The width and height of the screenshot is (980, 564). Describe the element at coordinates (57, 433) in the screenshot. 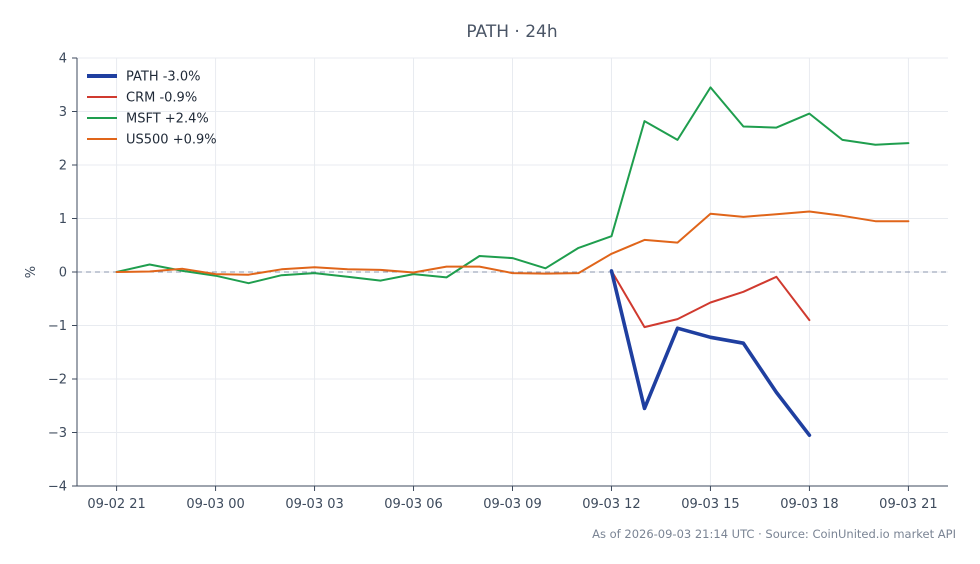

I see `y-tick-label: −3` at that location.